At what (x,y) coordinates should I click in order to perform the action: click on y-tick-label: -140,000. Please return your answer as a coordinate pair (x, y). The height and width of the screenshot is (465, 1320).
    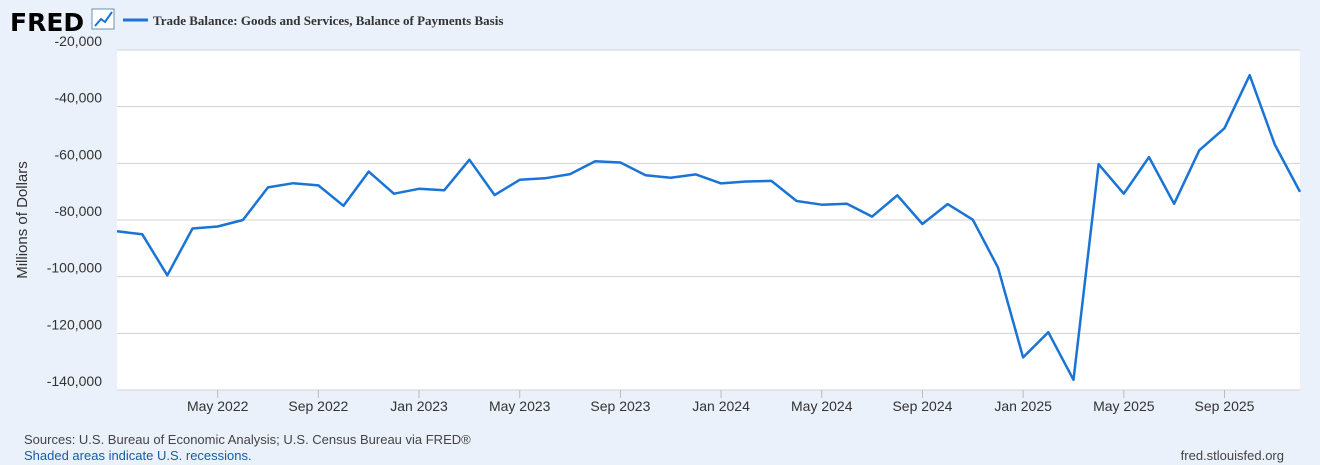
    Looking at the image, I should click on (74, 381).